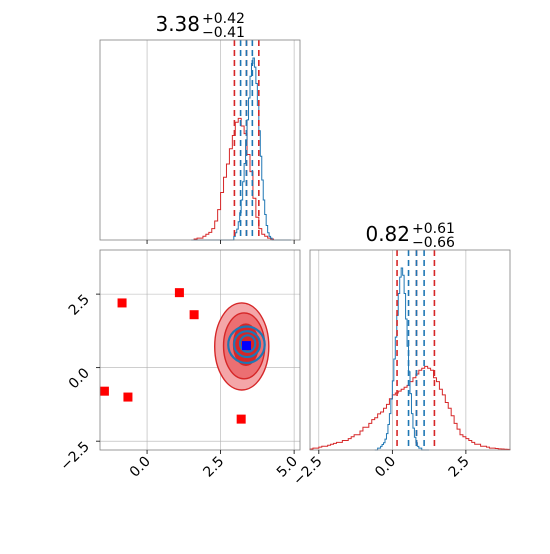  What do you see at coordinates (223, 33) in the screenshot?
I see `title-param1-minus: −0.41` at bounding box center [223, 33].